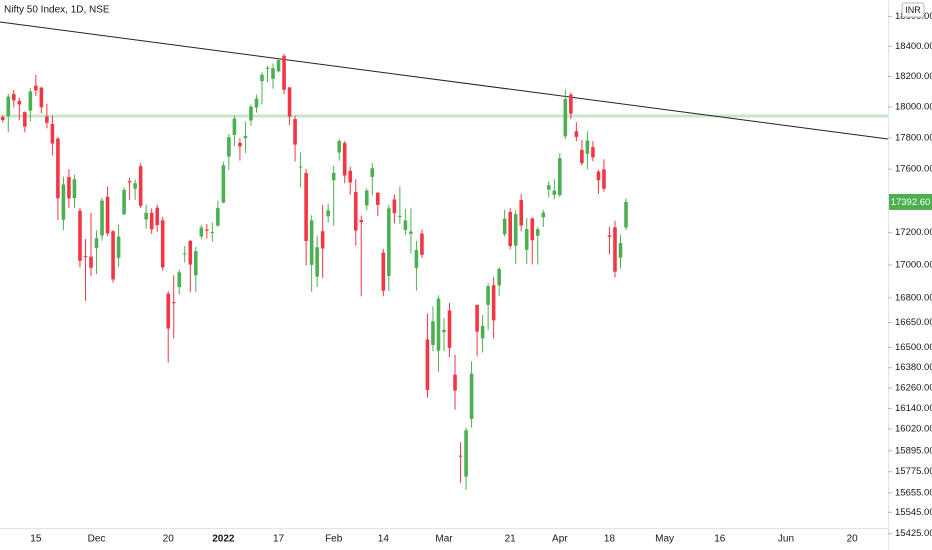 The height and width of the screenshot is (550, 932). Describe the element at coordinates (913, 107) in the screenshot. I see `y-tick-label: 18000.00` at that location.